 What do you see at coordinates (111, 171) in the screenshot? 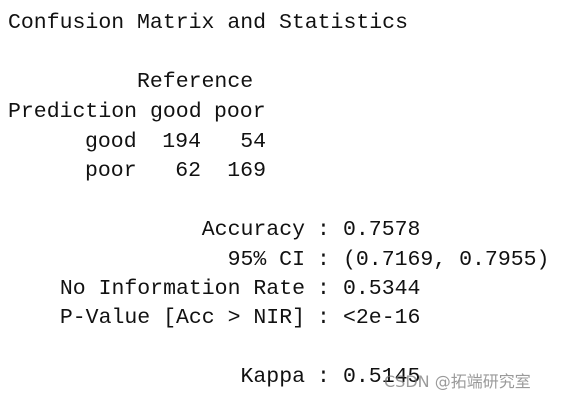
I see `row-label: poor` at bounding box center [111, 171].